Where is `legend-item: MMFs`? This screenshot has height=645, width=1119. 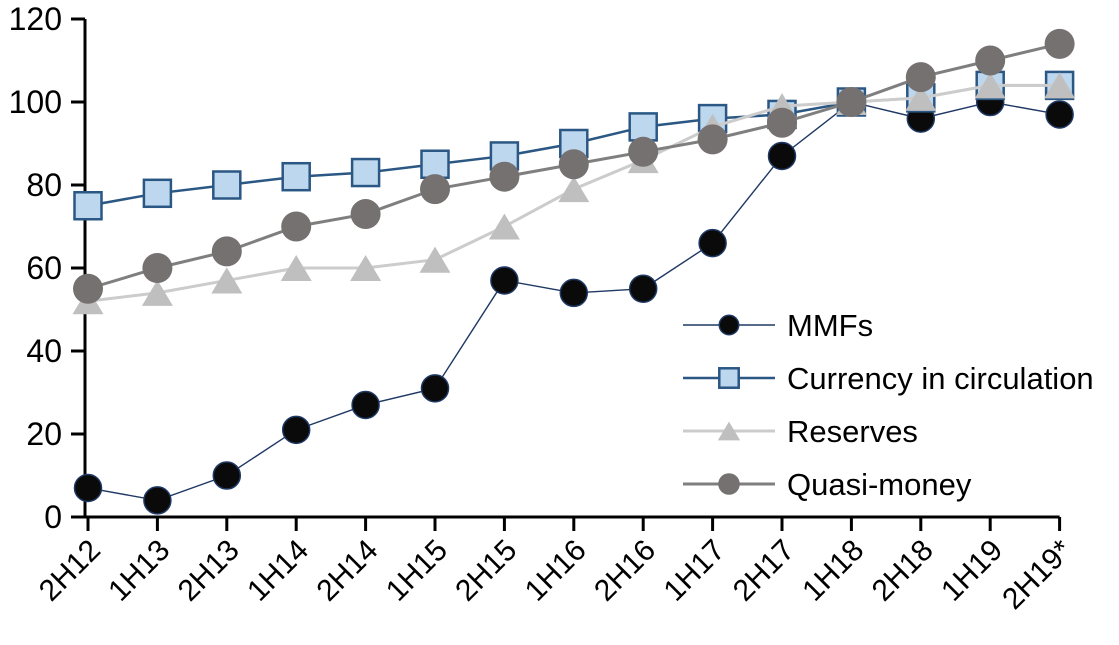
legend-item: MMFs is located at coordinates (778, 325).